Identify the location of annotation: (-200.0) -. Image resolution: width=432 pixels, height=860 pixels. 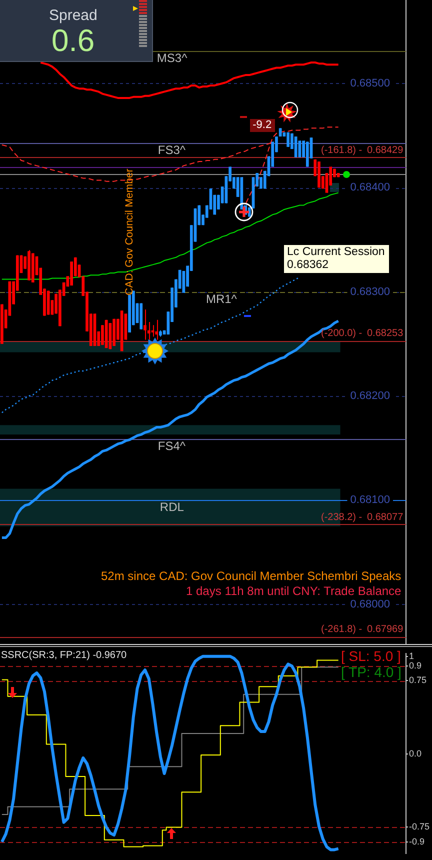
(341, 334).